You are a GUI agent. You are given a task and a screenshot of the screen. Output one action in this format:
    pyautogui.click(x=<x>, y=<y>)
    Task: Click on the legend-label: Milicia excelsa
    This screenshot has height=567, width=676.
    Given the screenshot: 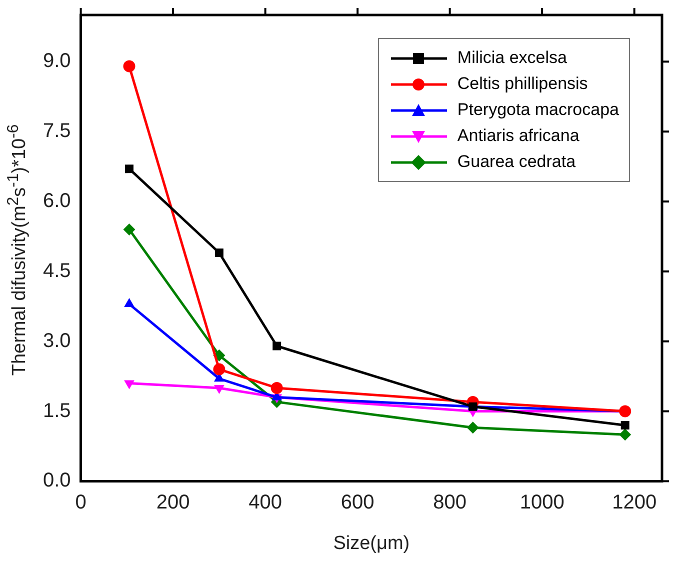 What is the action you would take?
    pyautogui.click(x=512, y=58)
    